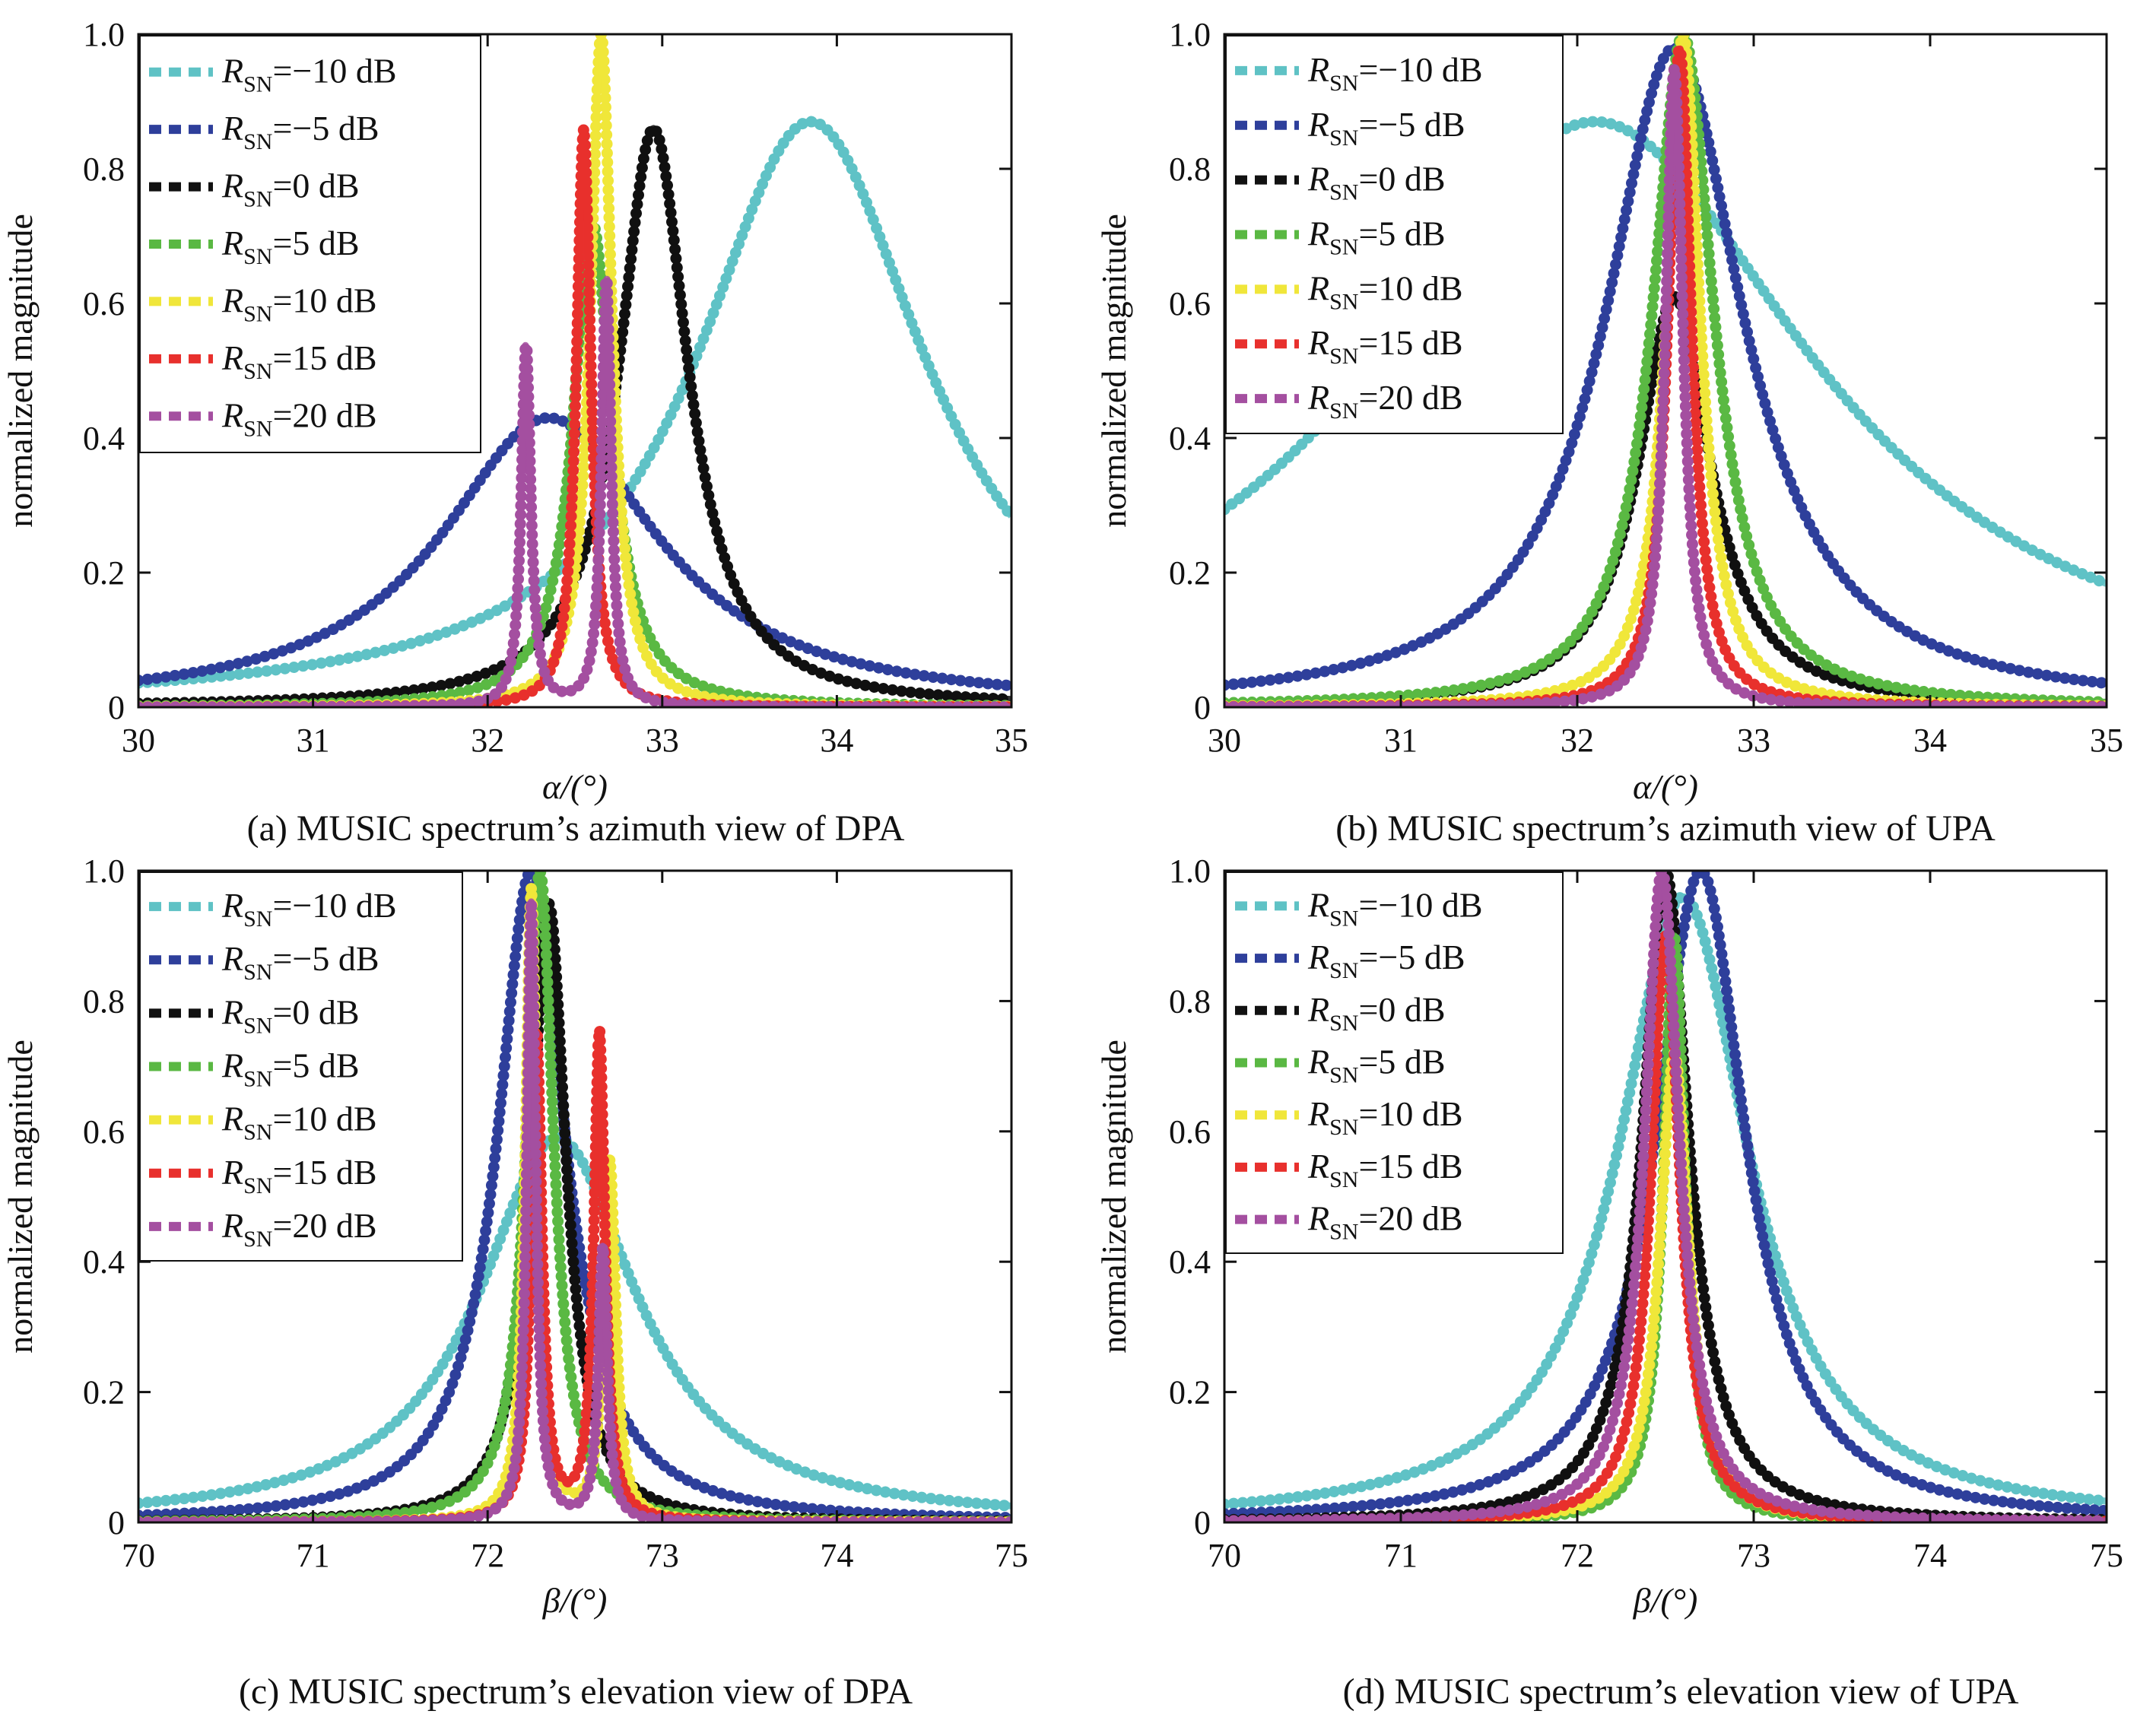  What do you see at coordinates (1577, 740) in the screenshot?
I see `x-tick-label: 32` at bounding box center [1577, 740].